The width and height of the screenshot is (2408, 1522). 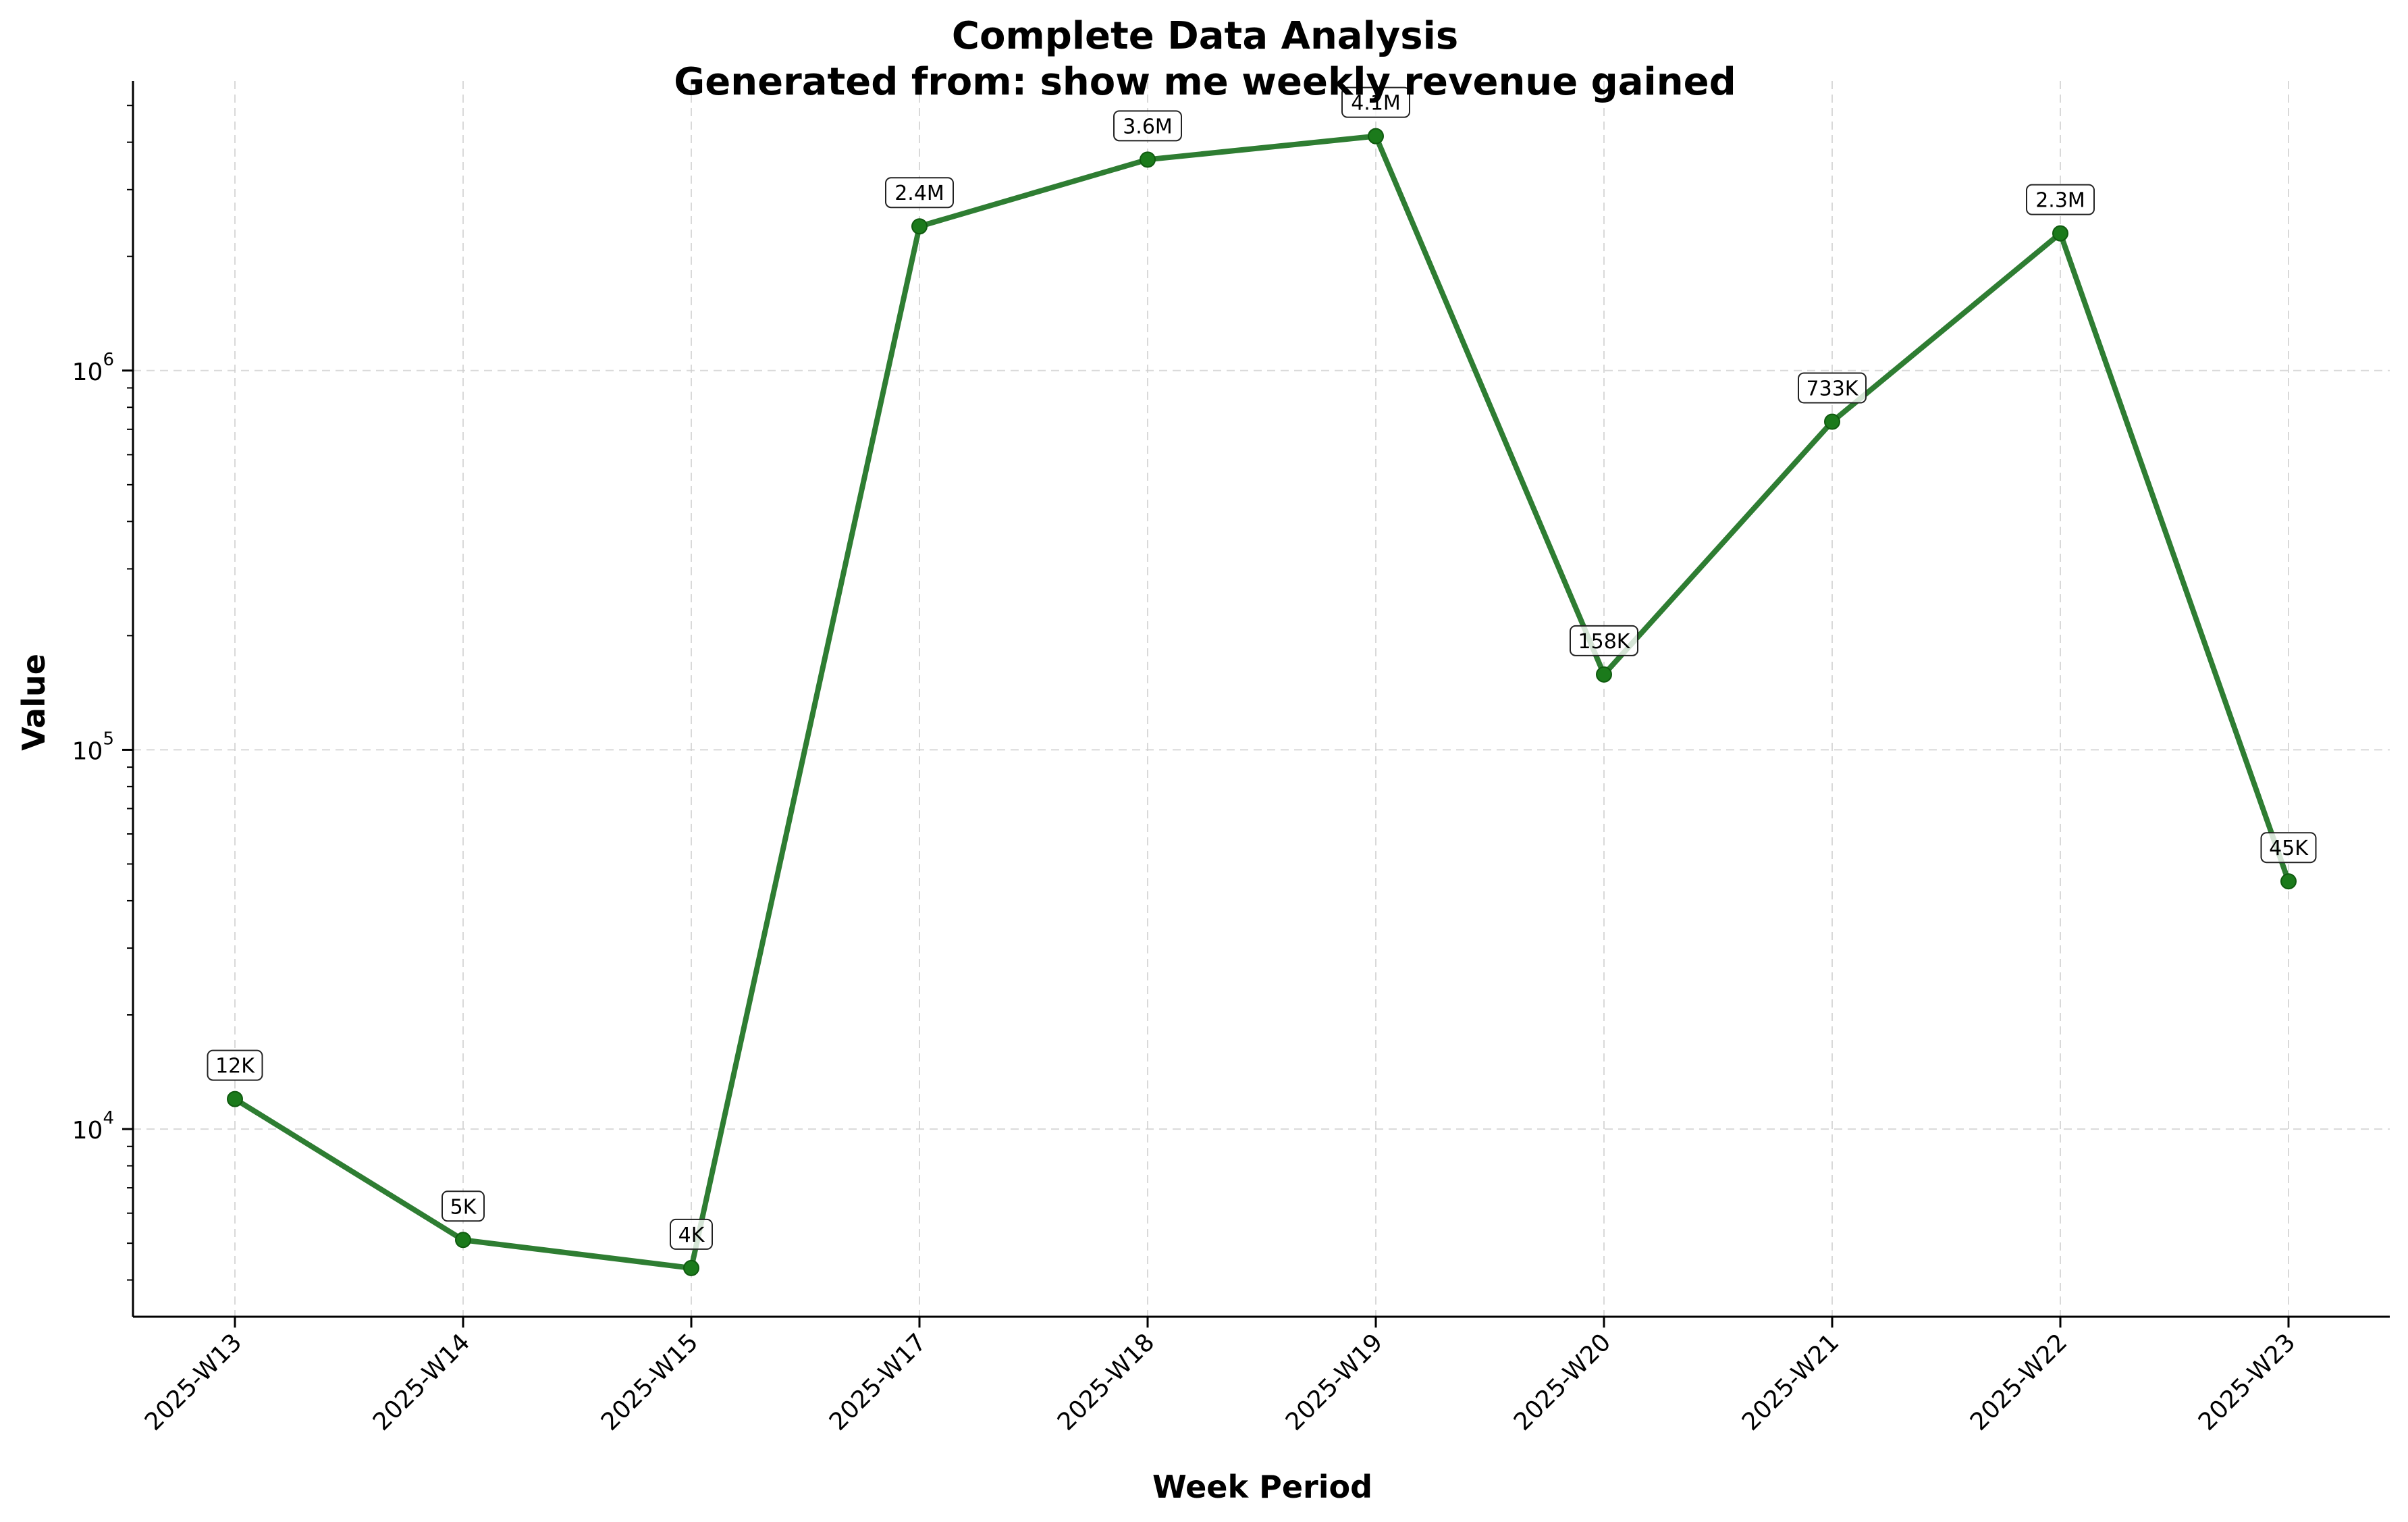 What do you see at coordinates (1262, 1487) in the screenshot?
I see `x-axis-label: Week Period` at bounding box center [1262, 1487].